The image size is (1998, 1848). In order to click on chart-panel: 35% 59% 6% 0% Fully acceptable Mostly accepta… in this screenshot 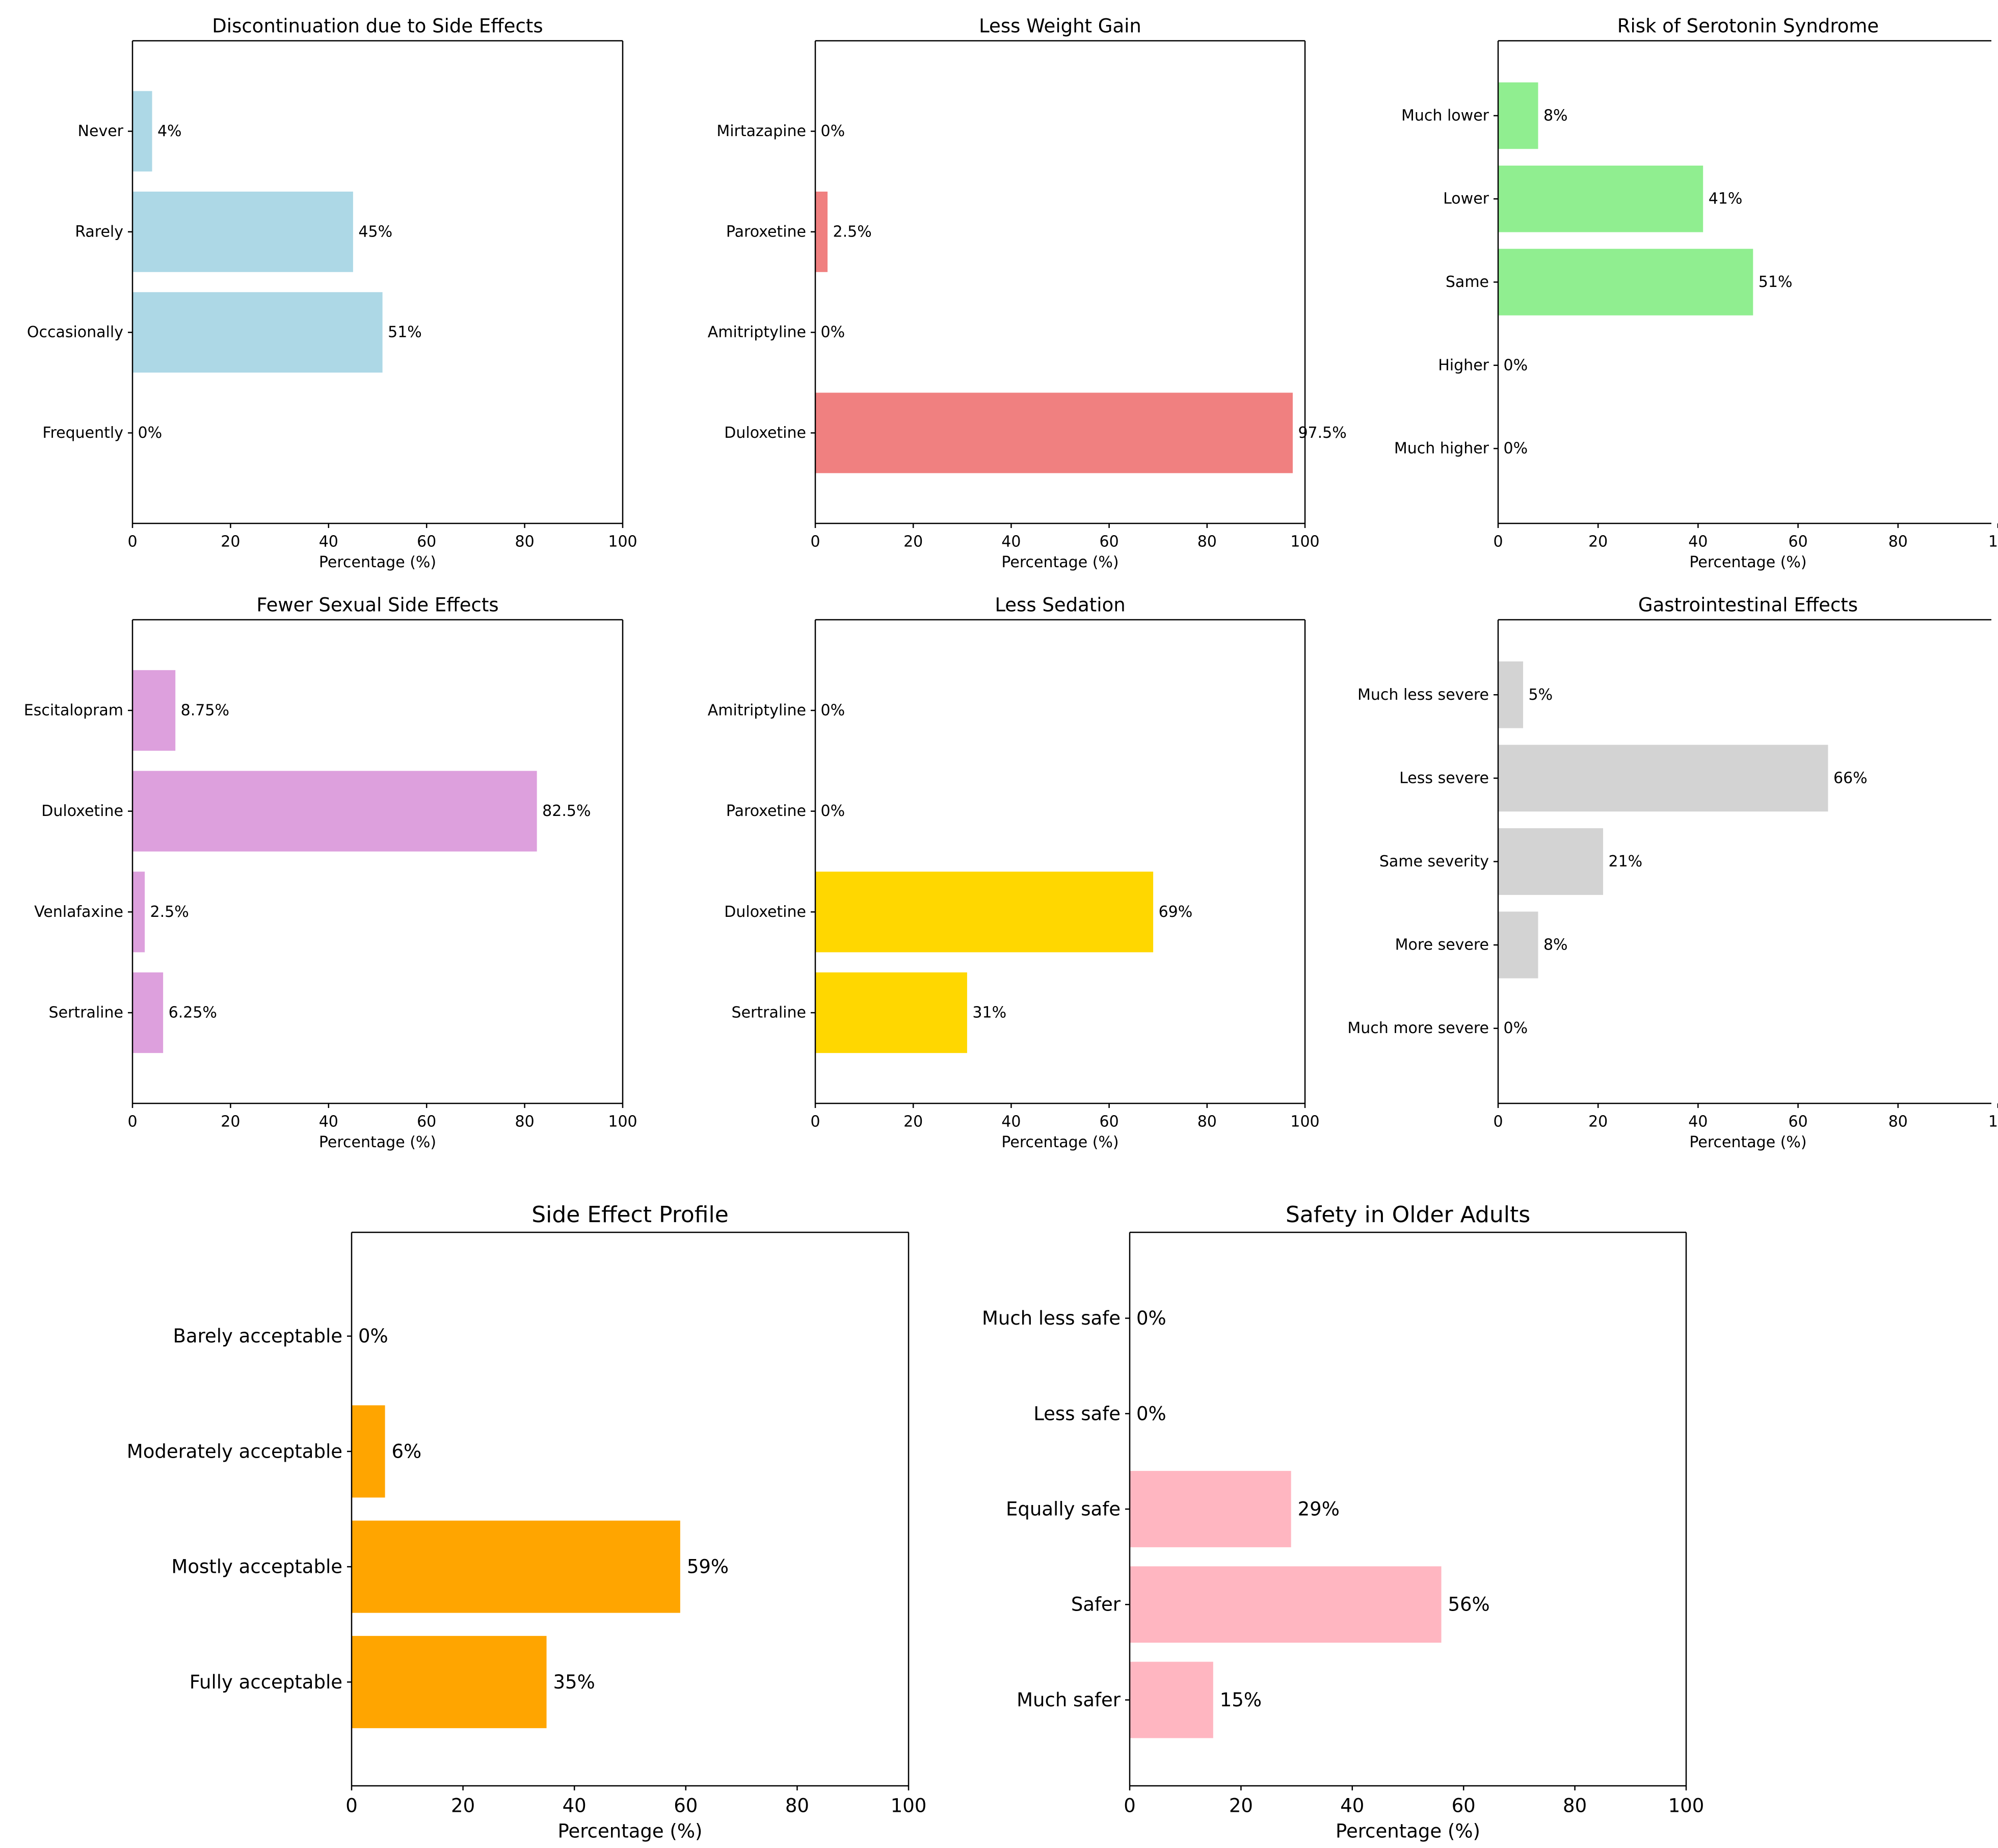, I will do `click(527, 1522)`.